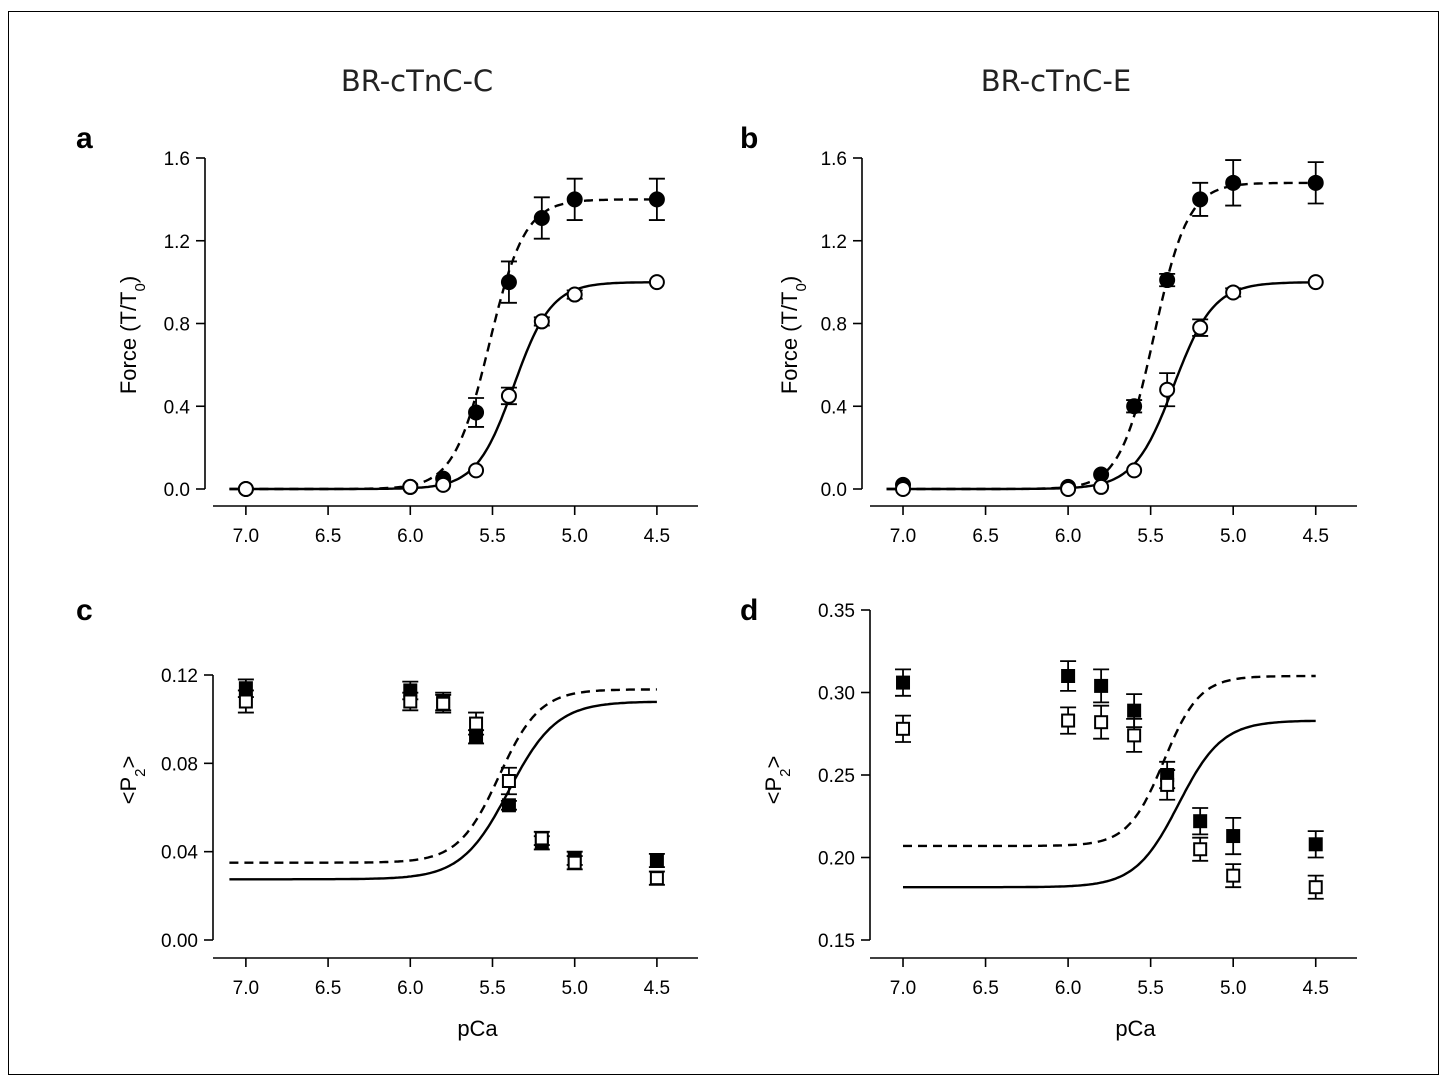 The height and width of the screenshot is (1080, 1447). Describe the element at coordinates (836, 941) in the screenshot. I see `y-tick-label: 0.15` at that location.